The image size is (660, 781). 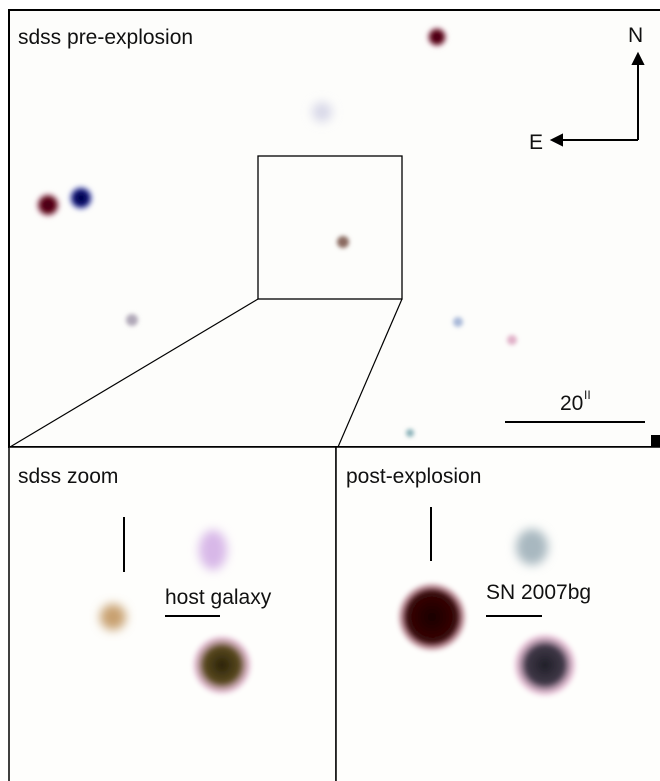 I want to click on annotation: host galaxy, so click(x=218, y=597).